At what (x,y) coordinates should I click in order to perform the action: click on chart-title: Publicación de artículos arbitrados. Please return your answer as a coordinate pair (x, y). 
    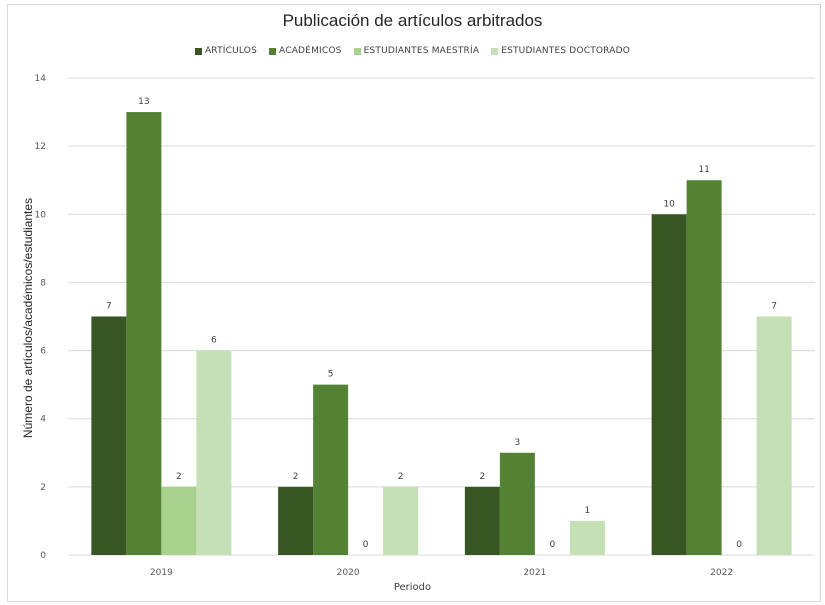
    Looking at the image, I should click on (412, 20).